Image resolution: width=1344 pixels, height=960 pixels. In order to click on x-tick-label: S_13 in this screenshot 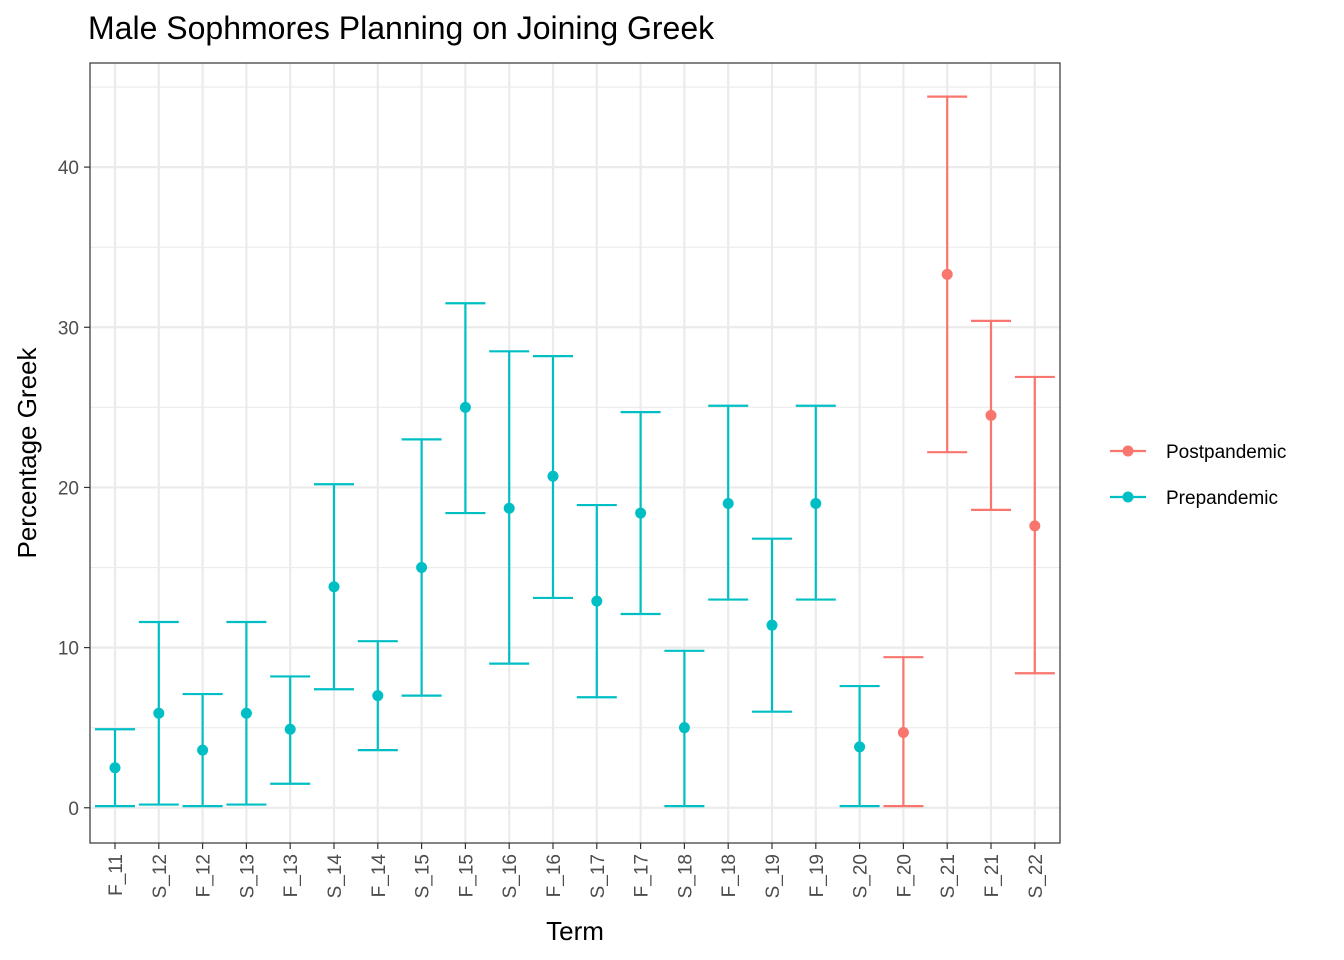, I will do `click(247, 876)`.